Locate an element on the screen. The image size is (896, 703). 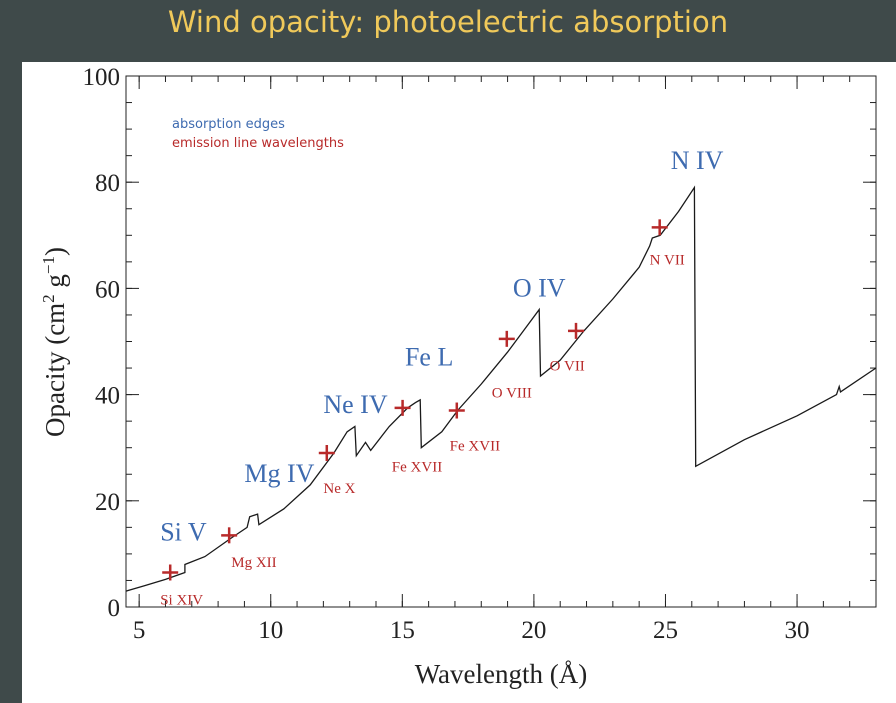
legend-edges-label: absorption edges is located at coordinates (228, 124).